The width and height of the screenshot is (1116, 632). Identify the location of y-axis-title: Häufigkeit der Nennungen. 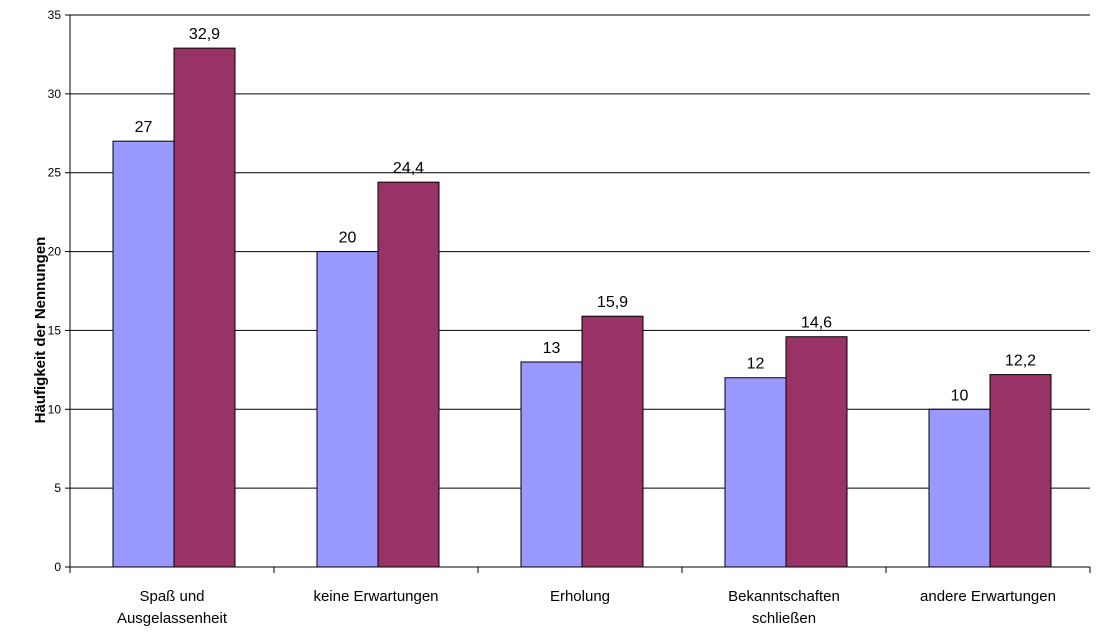
(40, 330).